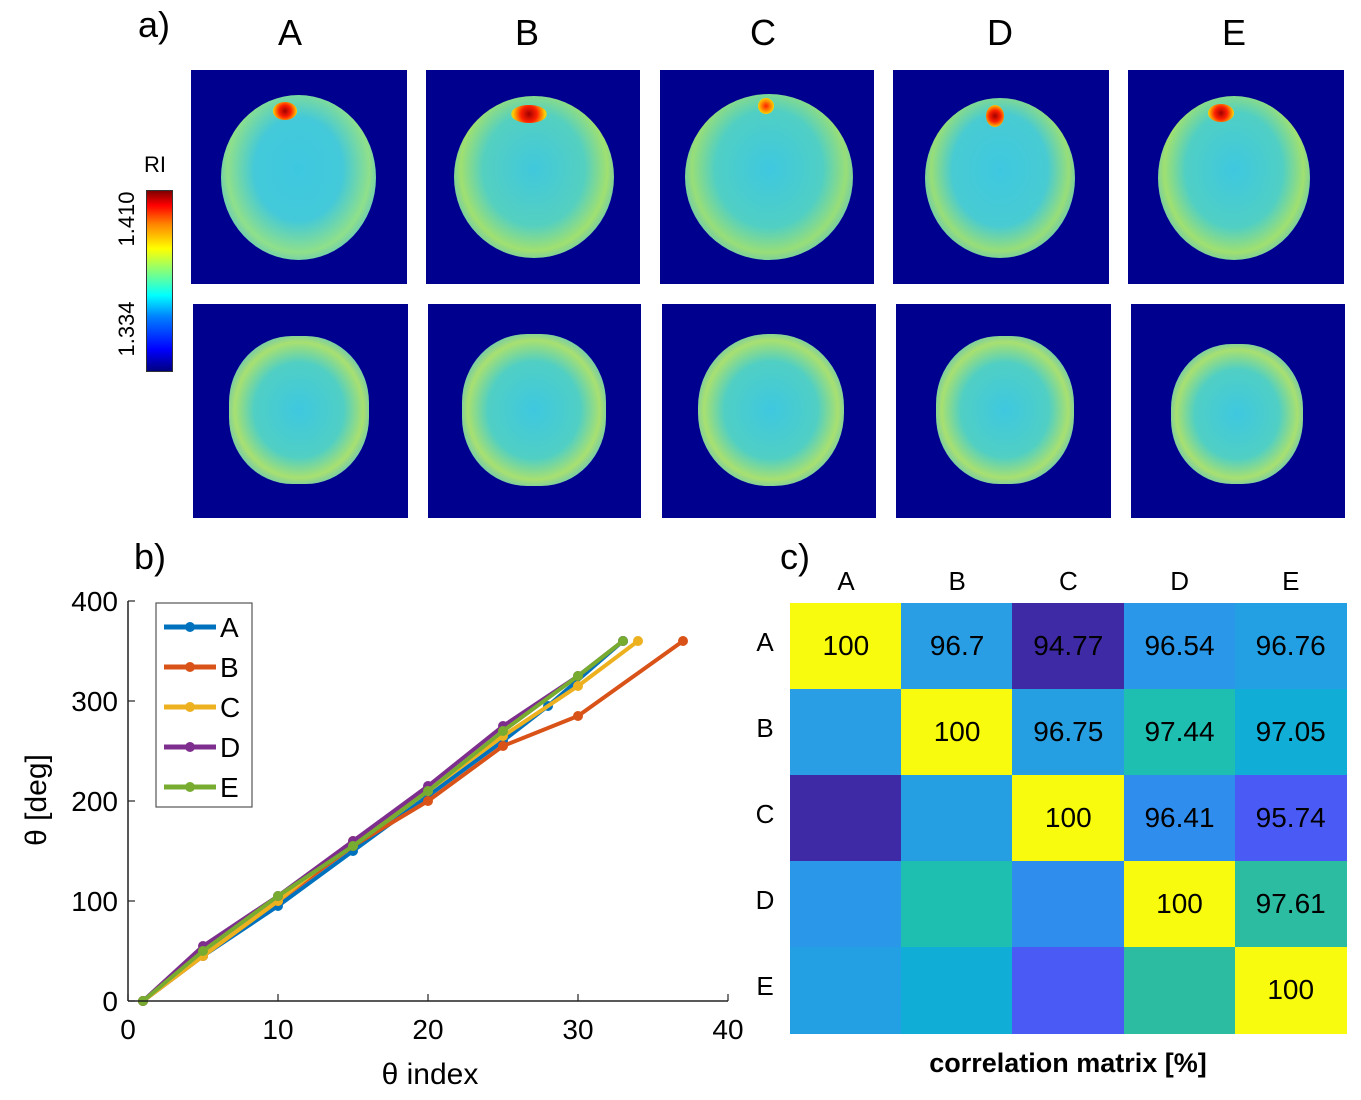  Describe the element at coordinates (534, 411) in the screenshot. I see `ri-image-bottom-b` at that location.